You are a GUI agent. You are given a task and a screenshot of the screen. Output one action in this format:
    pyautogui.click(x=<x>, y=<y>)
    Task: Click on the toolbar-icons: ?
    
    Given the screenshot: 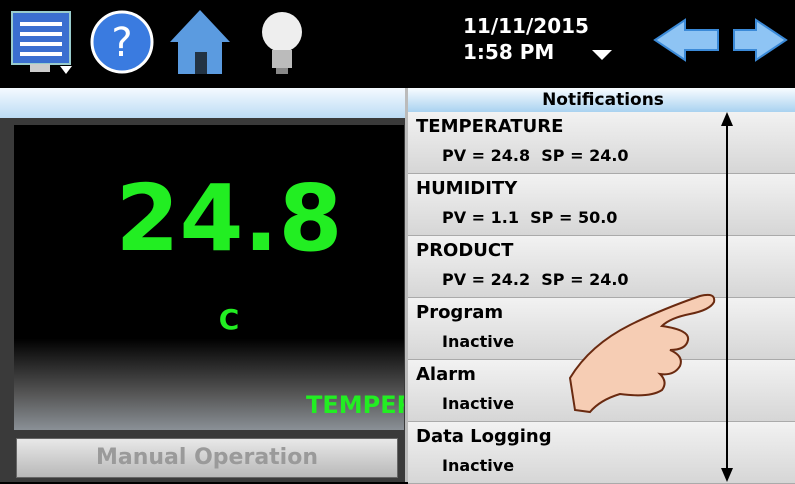 What is the action you would take?
    pyautogui.click(x=399, y=42)
    